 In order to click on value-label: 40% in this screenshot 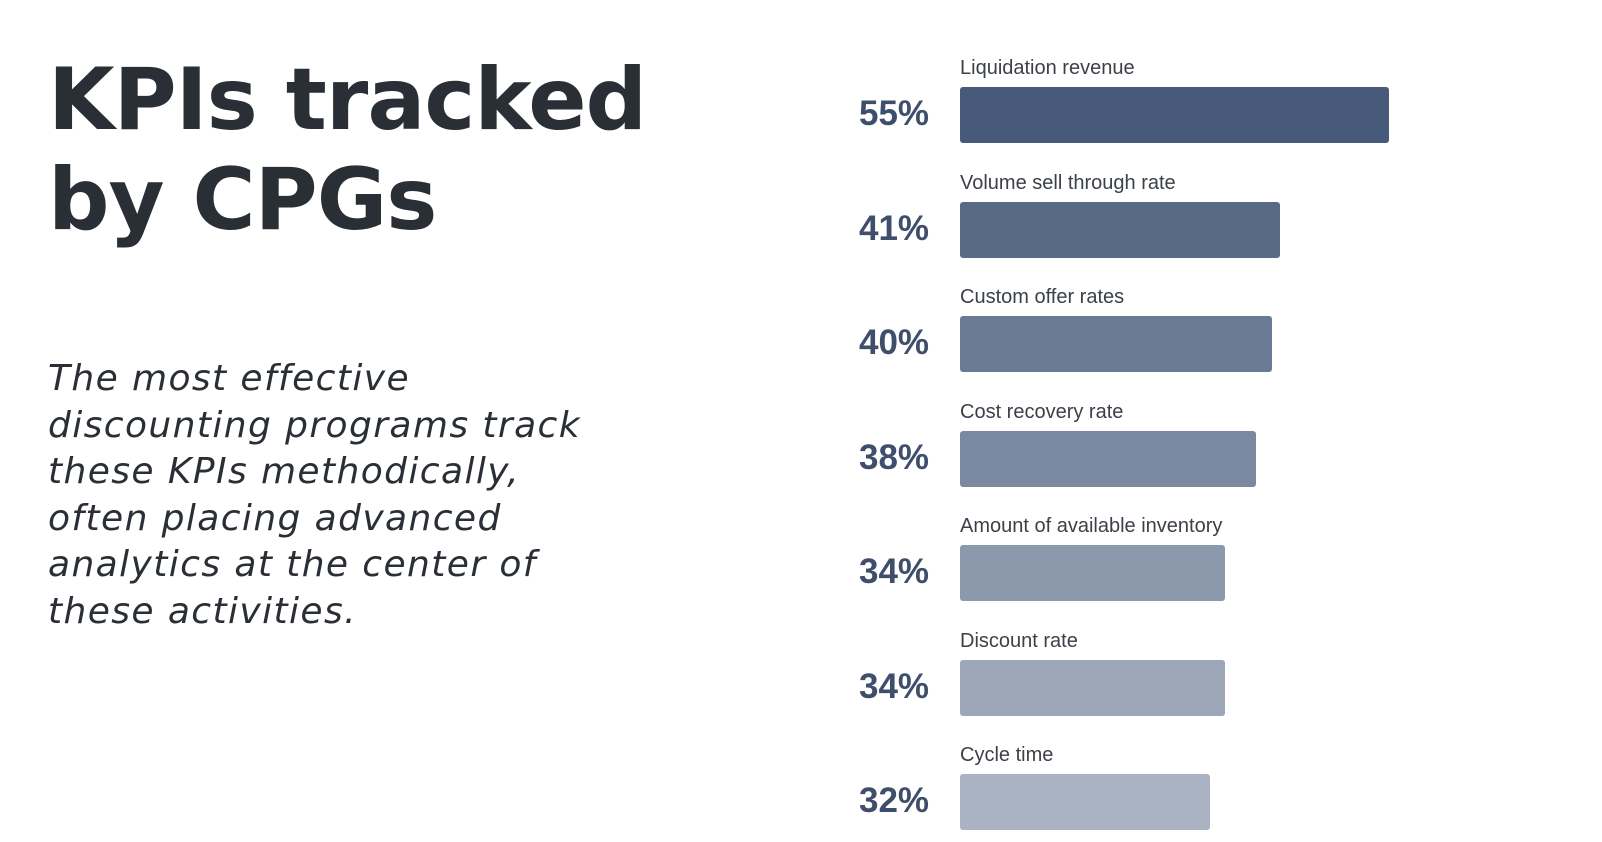, I will do `click(894, 342)`.